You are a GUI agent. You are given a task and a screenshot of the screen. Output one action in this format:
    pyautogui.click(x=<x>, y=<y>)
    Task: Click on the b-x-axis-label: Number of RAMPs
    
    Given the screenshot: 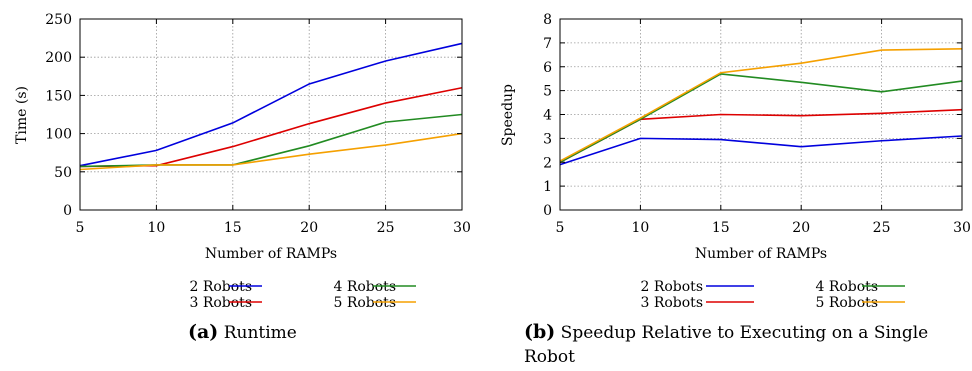 What is the action you would take?
    pyautogui.click(x=761, y=254)
    